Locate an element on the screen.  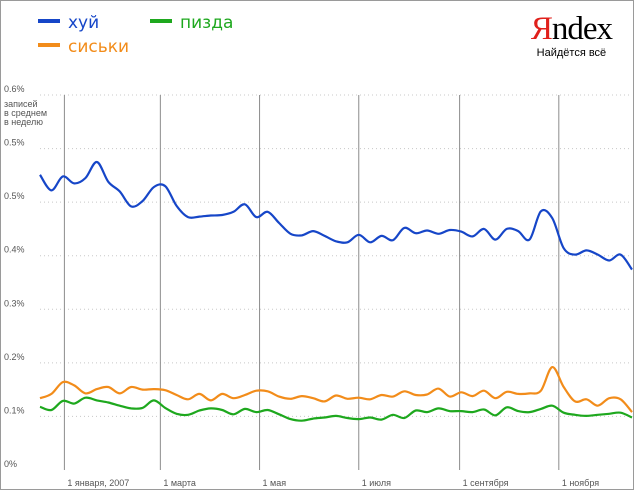
x-tick-label-3: 1 июля is located at coordinates (376, 483).